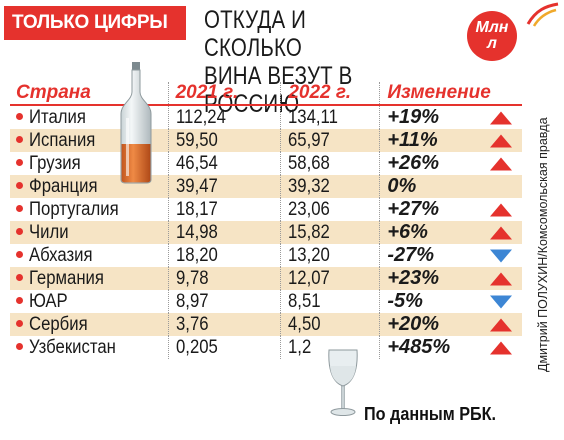 This screenshot has width=564, height=440. What do you see at coordinates (309, 163) in the screenshot?
I see `value-2022: 58,68` at bounding box center [309, 163].